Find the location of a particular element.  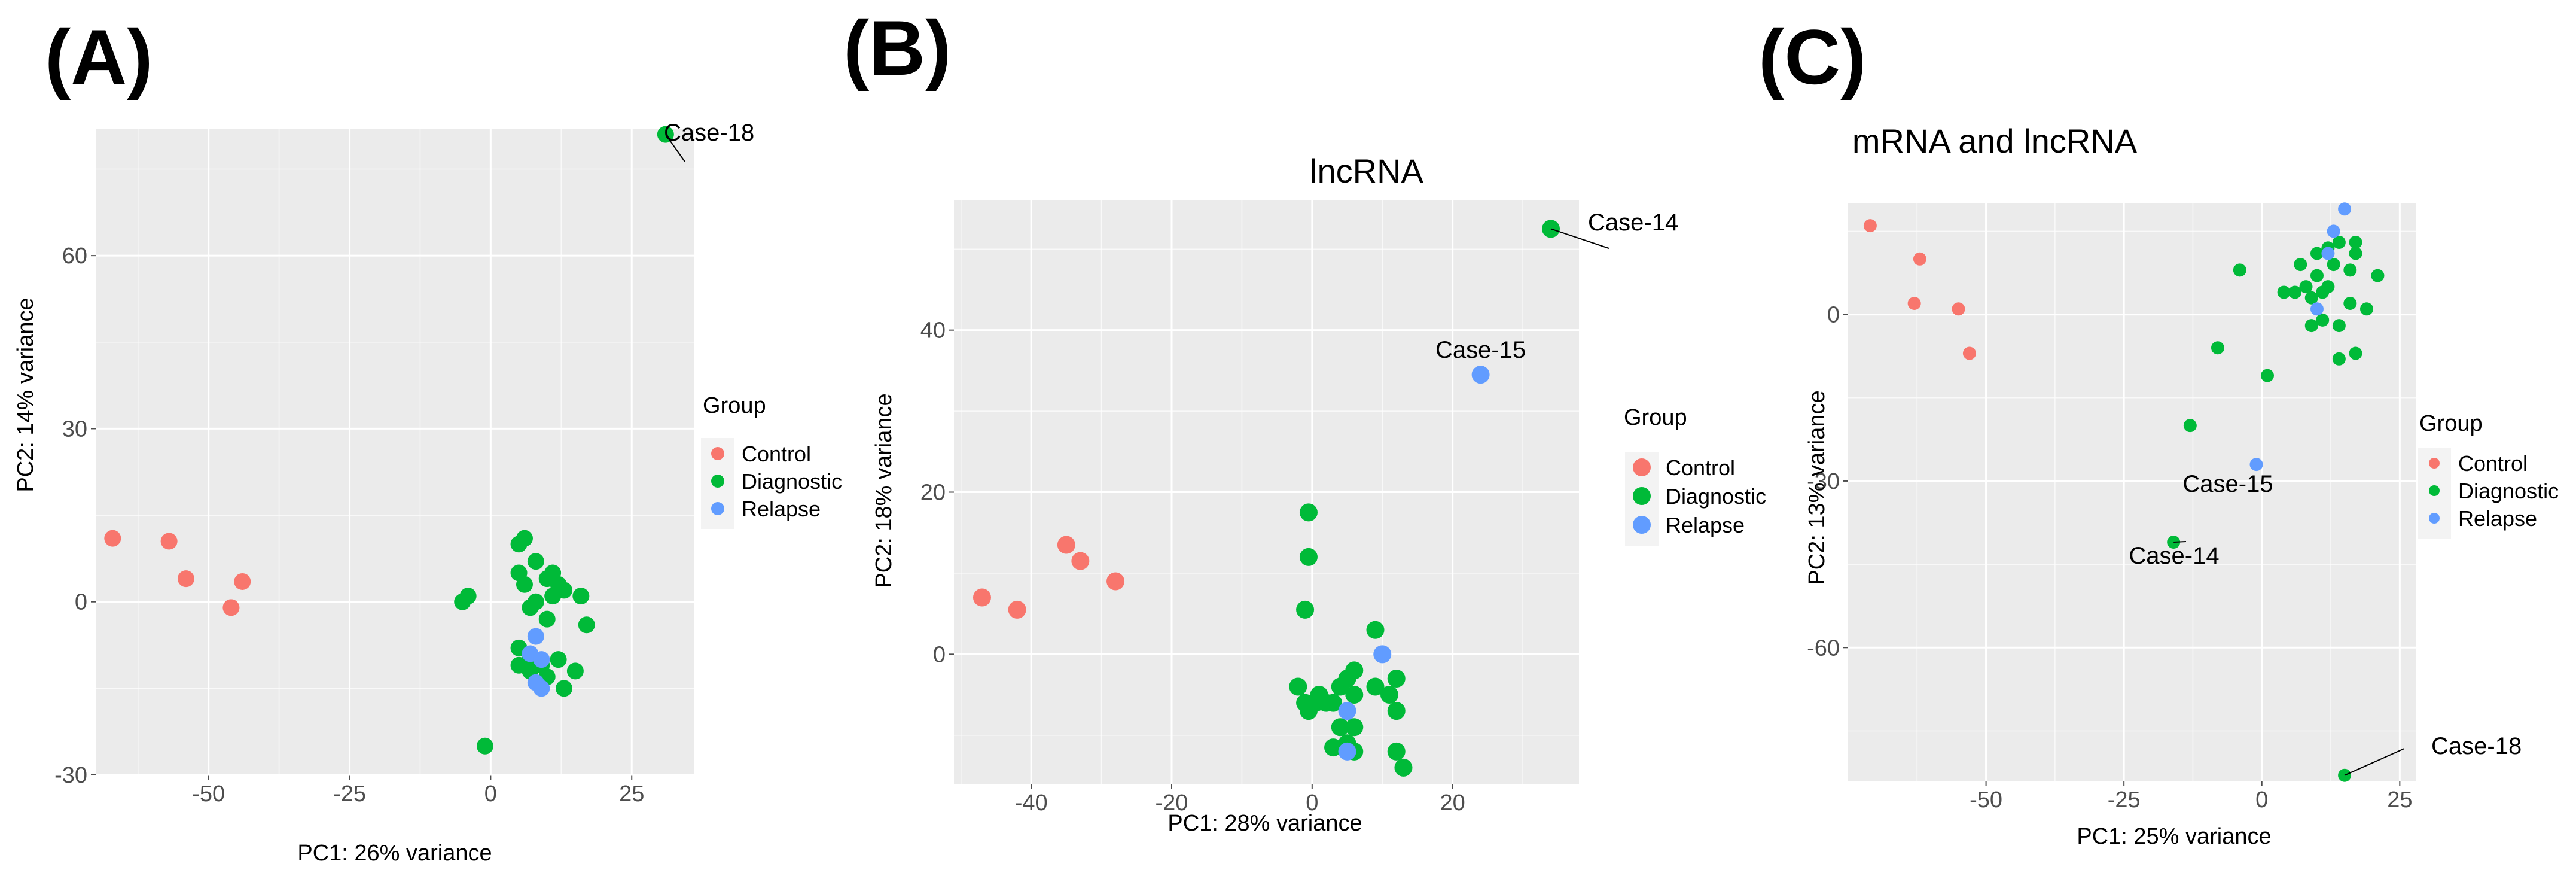

x-tick-label: -20 is located at coordinates (1172, 803).